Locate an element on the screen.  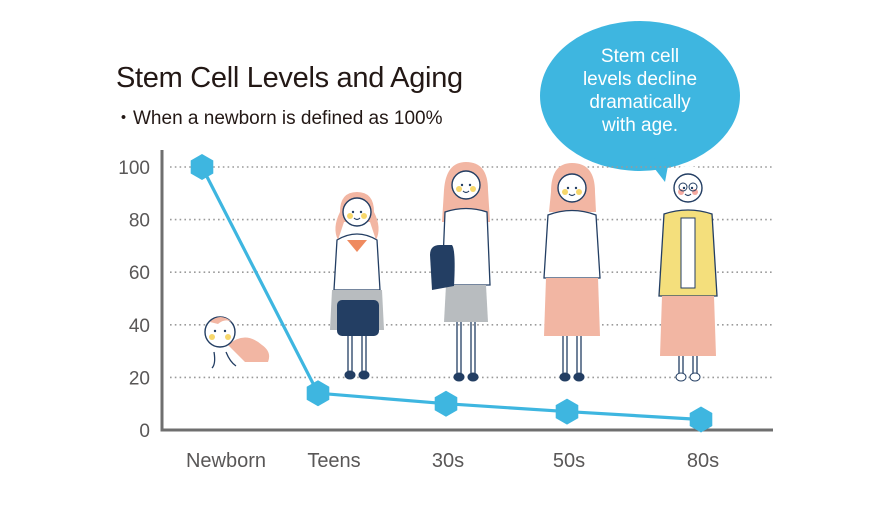
shoulder-bag is located at coordinates (442, 267).